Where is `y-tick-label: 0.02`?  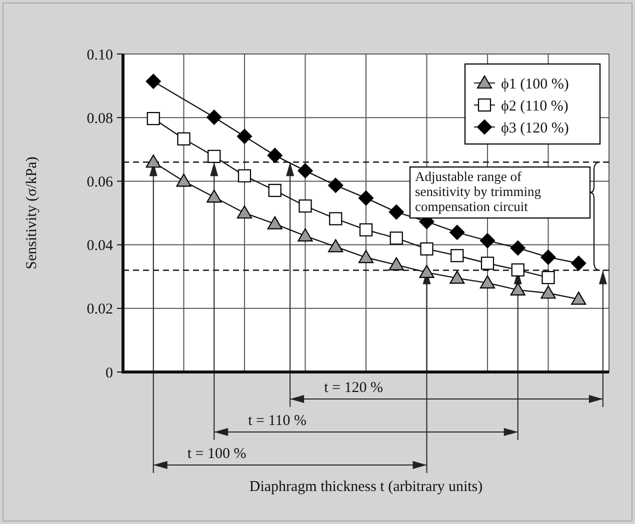 y-tick-label: 0.02 is located at coordinates (99, 310).